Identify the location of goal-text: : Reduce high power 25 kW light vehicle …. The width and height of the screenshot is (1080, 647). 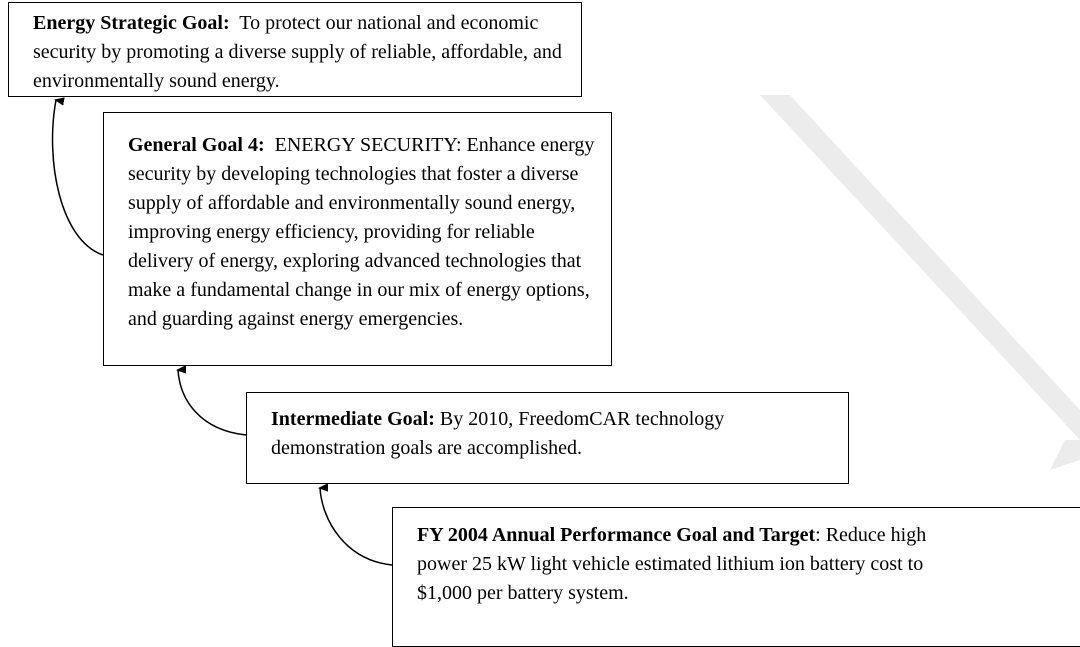
(672, 564).